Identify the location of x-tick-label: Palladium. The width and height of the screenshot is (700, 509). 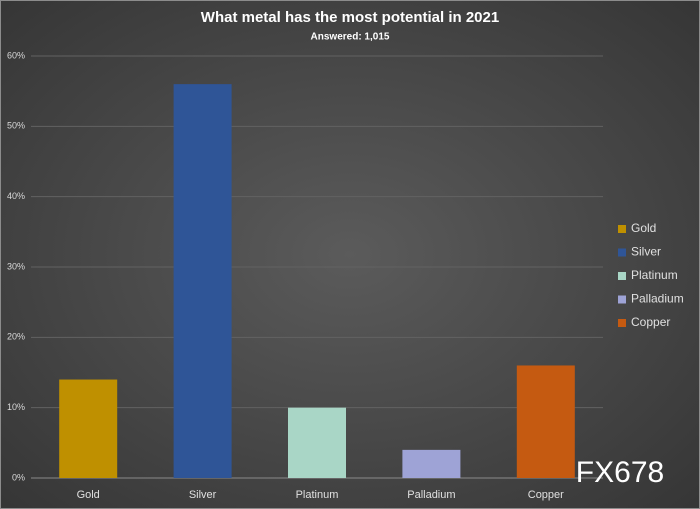
(431, 495).